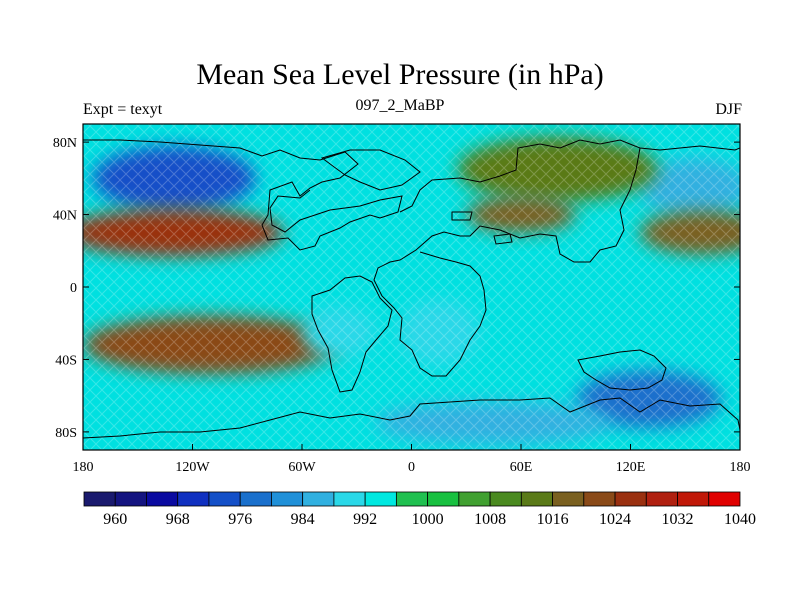 This screenshot has width=800, height=600. I want to click on colorbar-label: 1024, so click(615, 519).